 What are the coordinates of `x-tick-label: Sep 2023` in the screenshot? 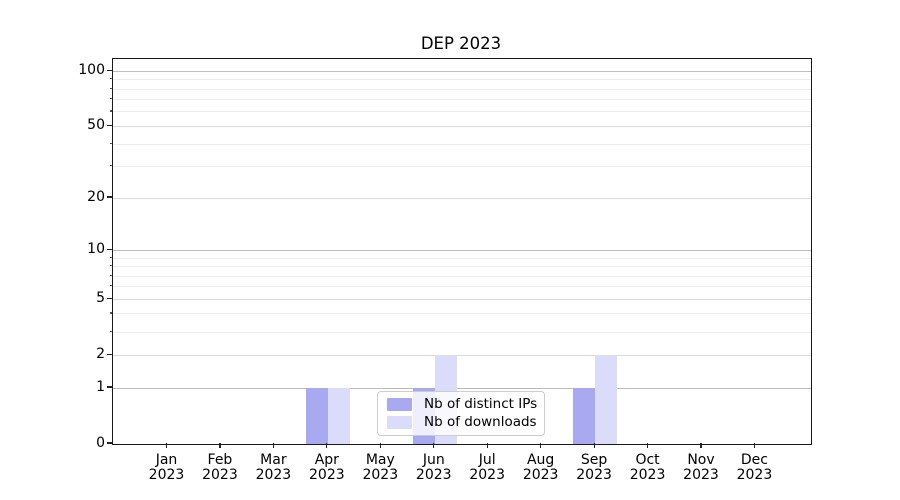 It's located at (594, 468).